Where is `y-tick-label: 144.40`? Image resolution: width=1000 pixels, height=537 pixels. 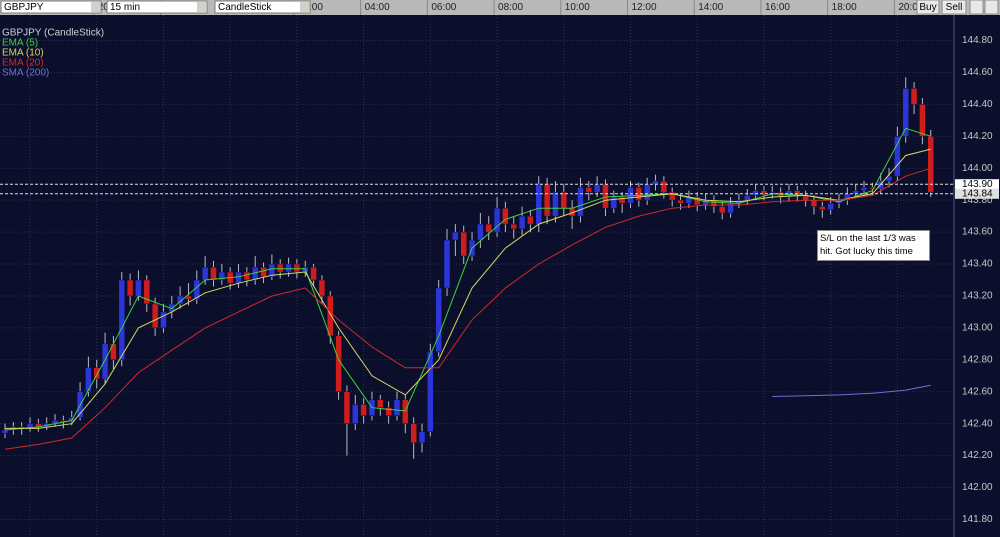
y-tick-label: 144.40 is located at coordinates (977, 104).